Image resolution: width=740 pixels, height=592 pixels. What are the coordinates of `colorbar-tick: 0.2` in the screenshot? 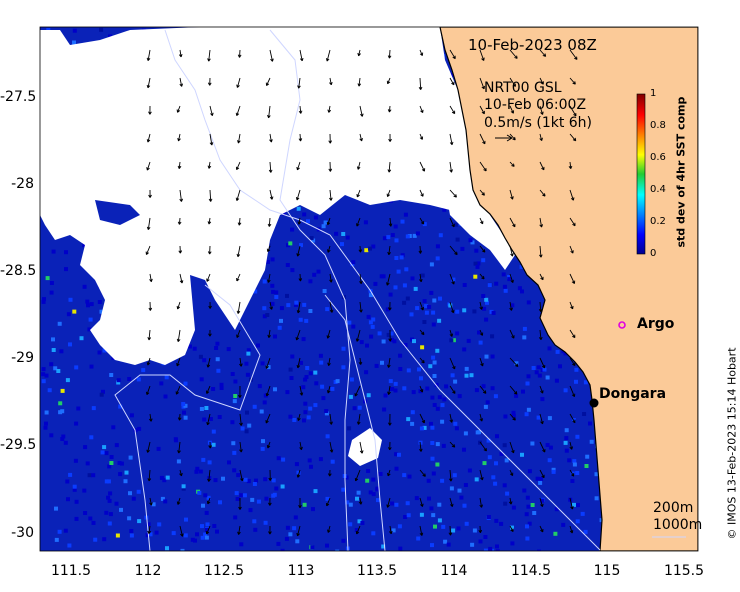 It's located at (658, 221).